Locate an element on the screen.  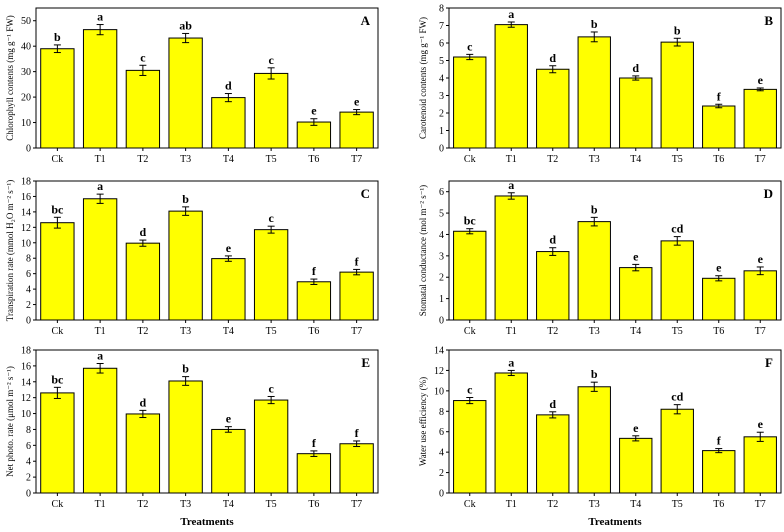
category-label: T7 is located at coordinates (760, 159).